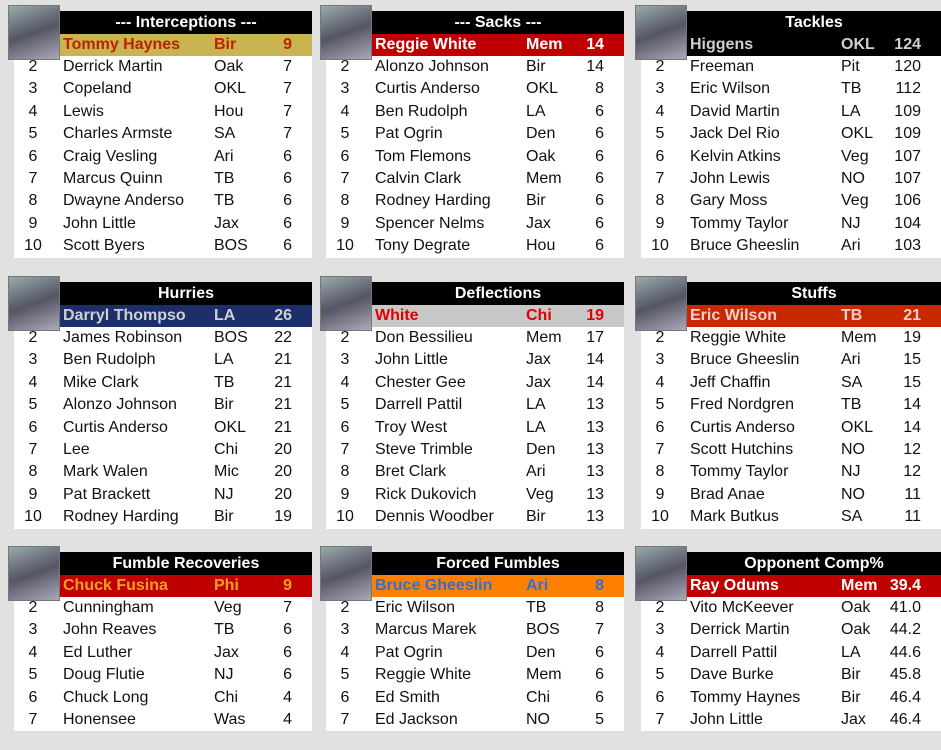  What do you see at coordinates (742, 427) in the screenshot?
I see `player-name: Curtis Anderso` at bounding box center [742, 427].